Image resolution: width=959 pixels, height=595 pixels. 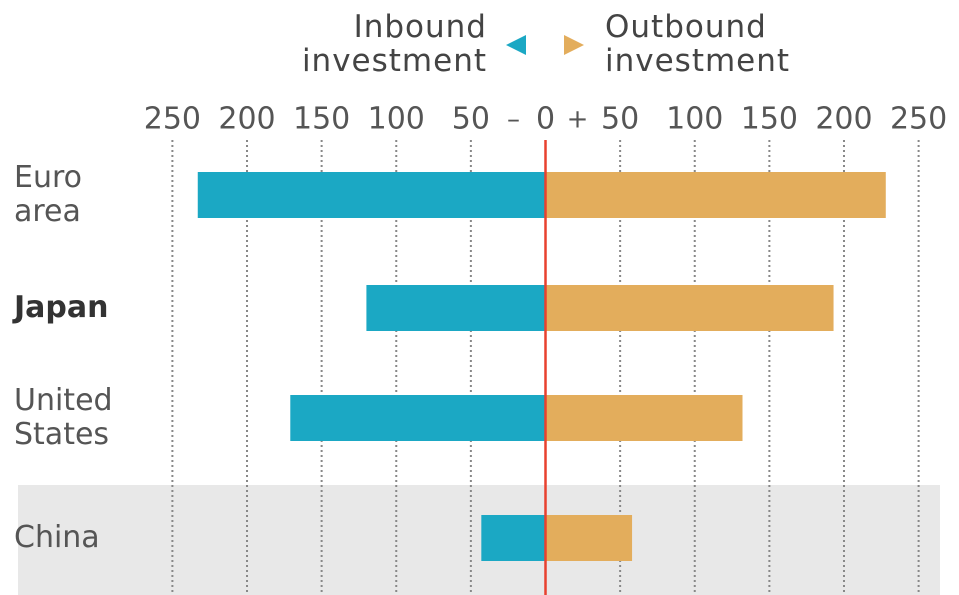 What do you see at coordinates (545, 119) in the screenshot?
I see `x-tick-label: 0` at bounding box center [545, 119].